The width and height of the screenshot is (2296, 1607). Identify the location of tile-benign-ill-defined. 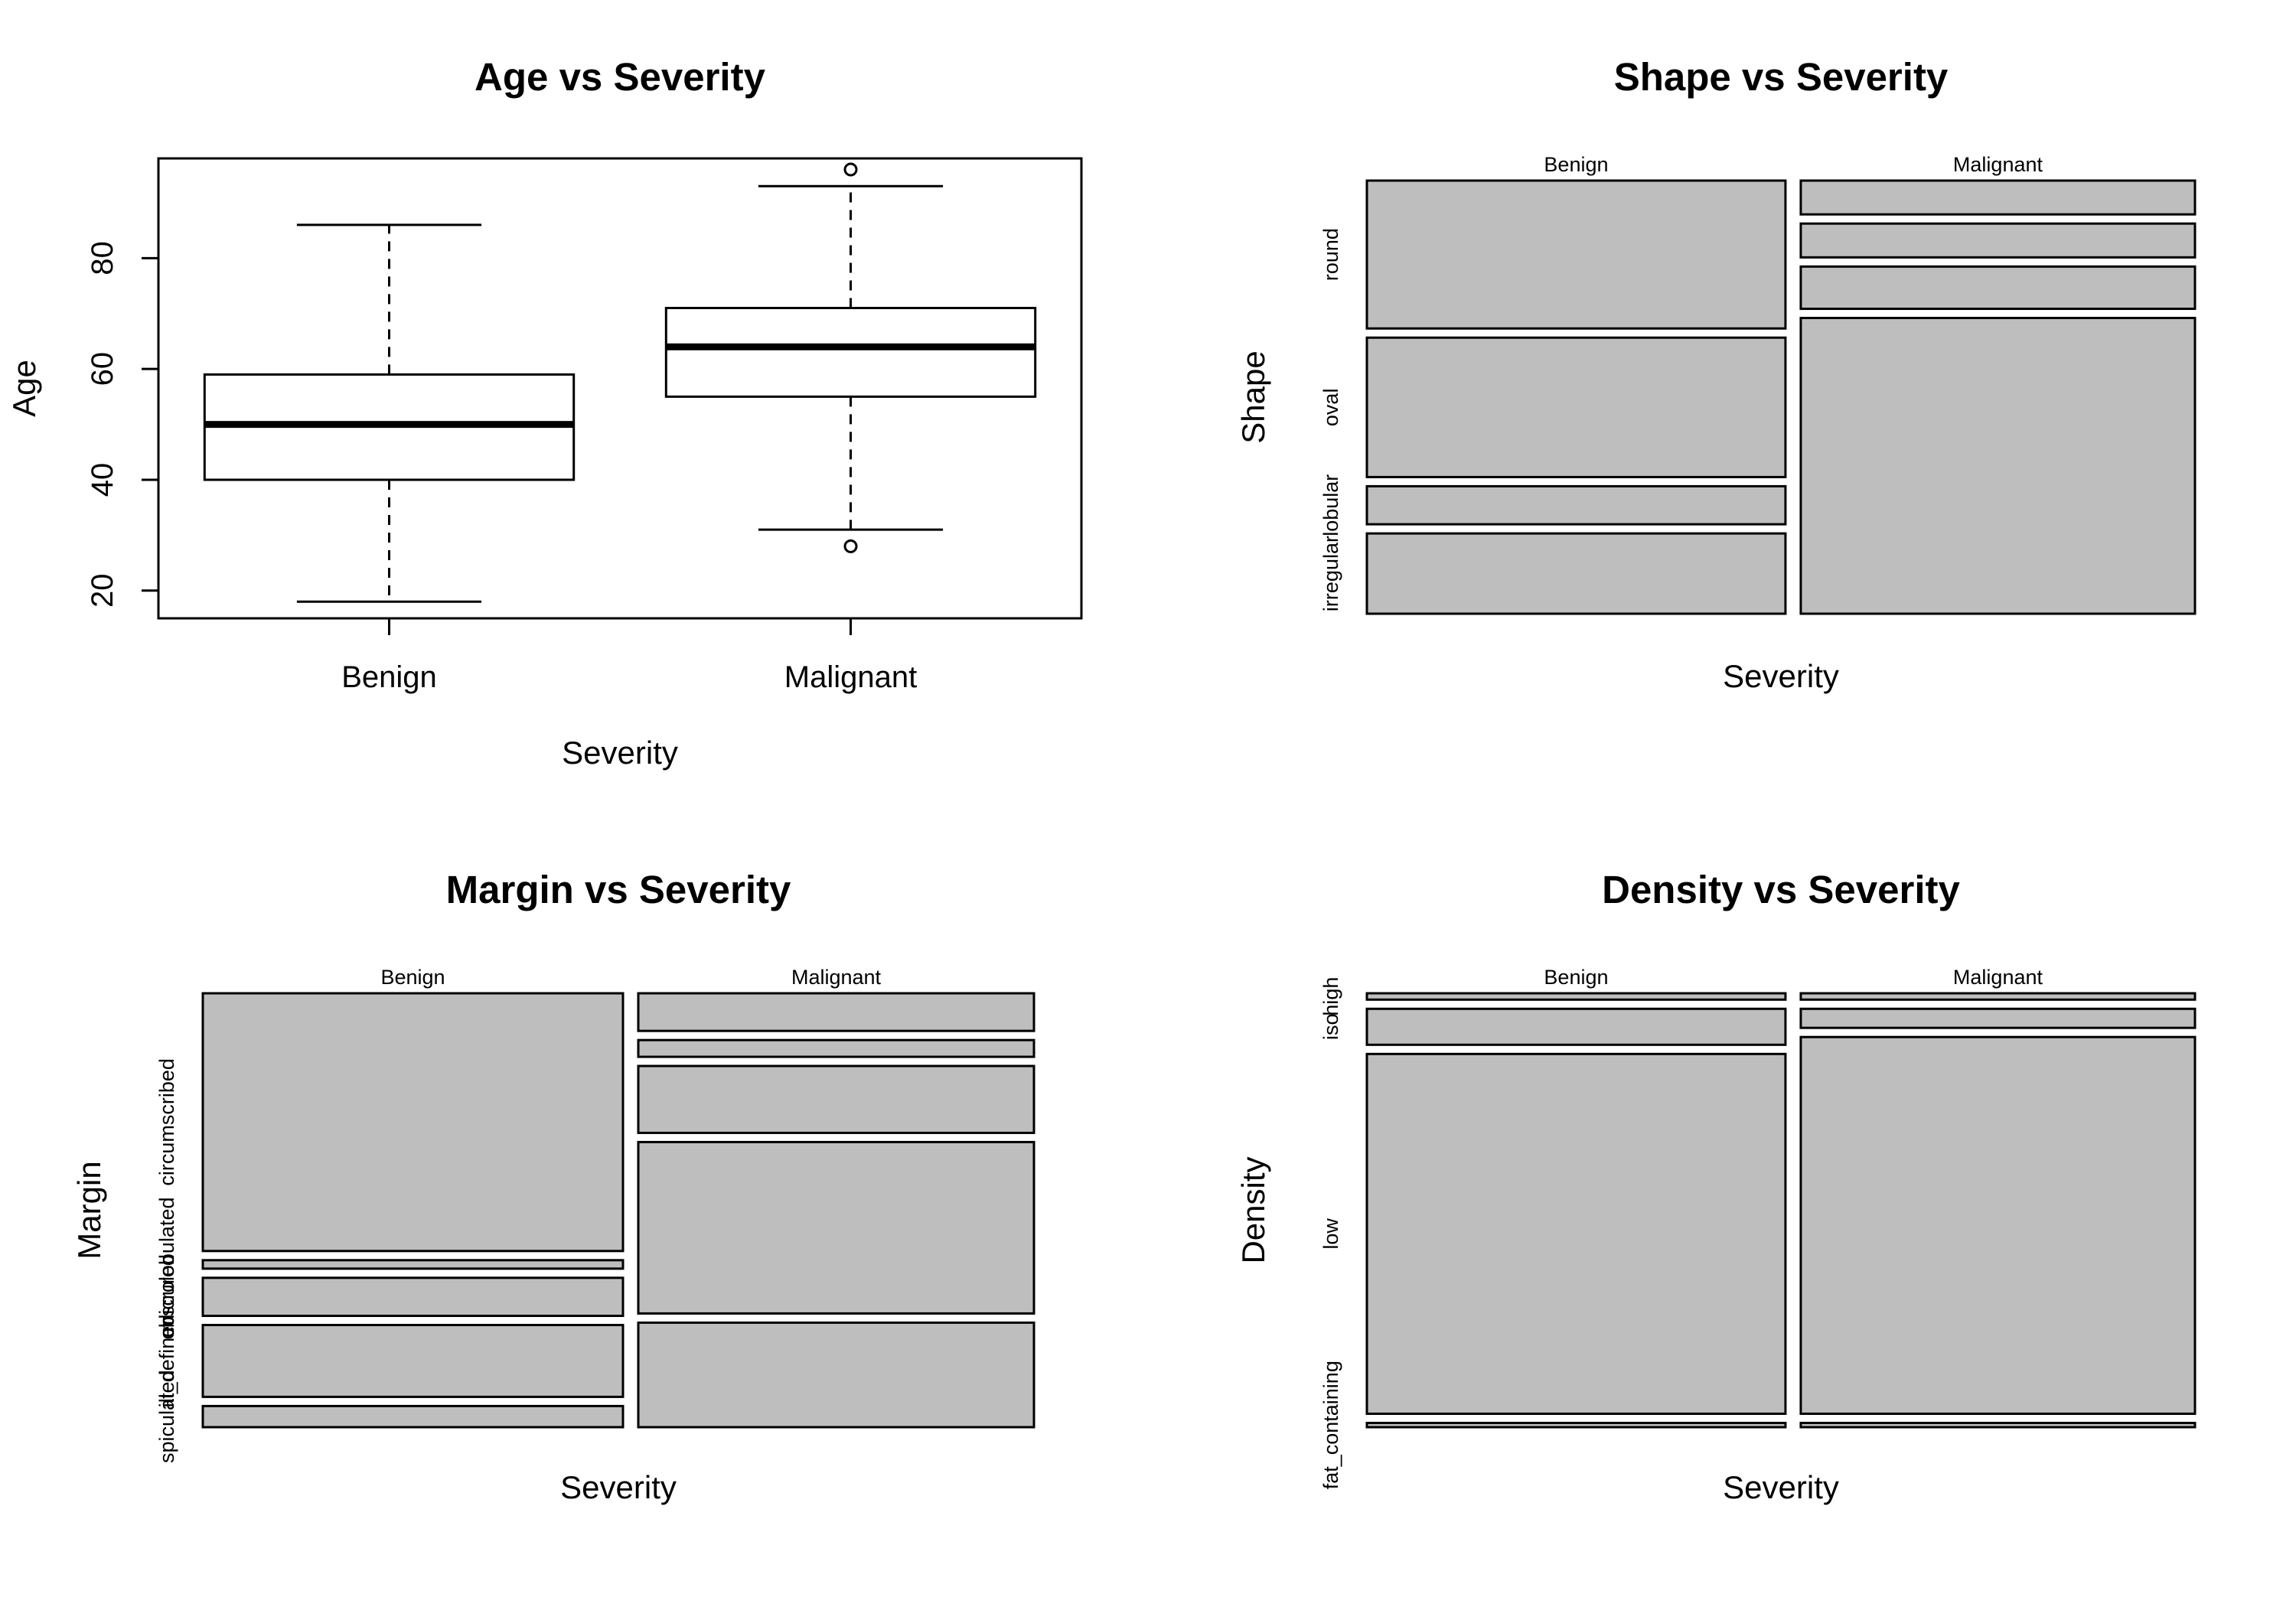
(413, 1361).